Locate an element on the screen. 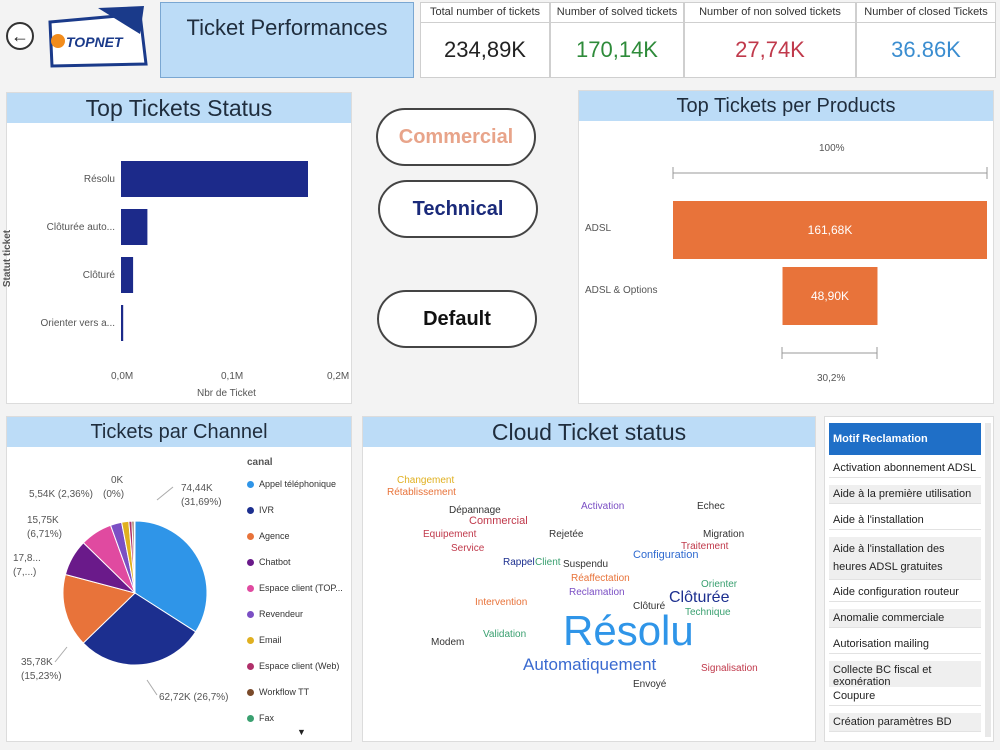 The image size is (1000, 750). legend-item: Fax is located at coordinates (260, 718).